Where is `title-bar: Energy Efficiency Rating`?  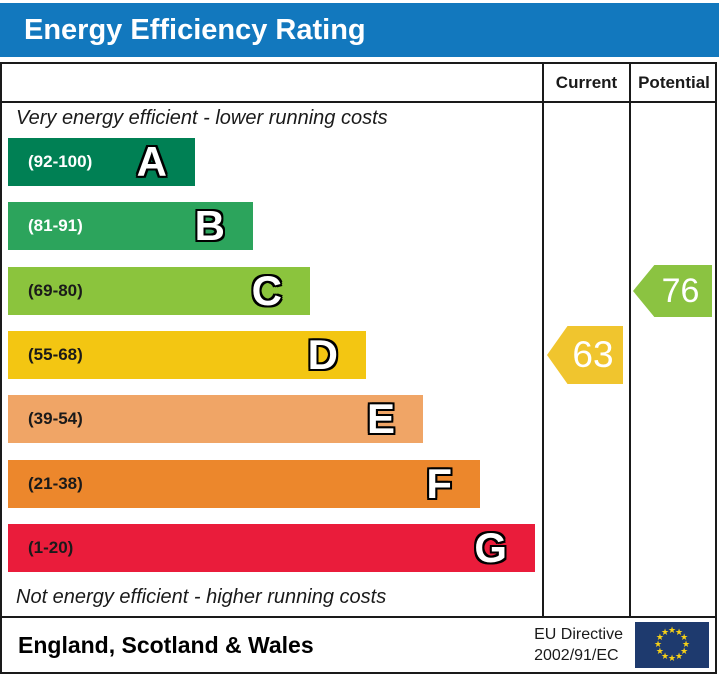
title-bar: Energy Efficiency Rating is located at coordinates (359, 30).